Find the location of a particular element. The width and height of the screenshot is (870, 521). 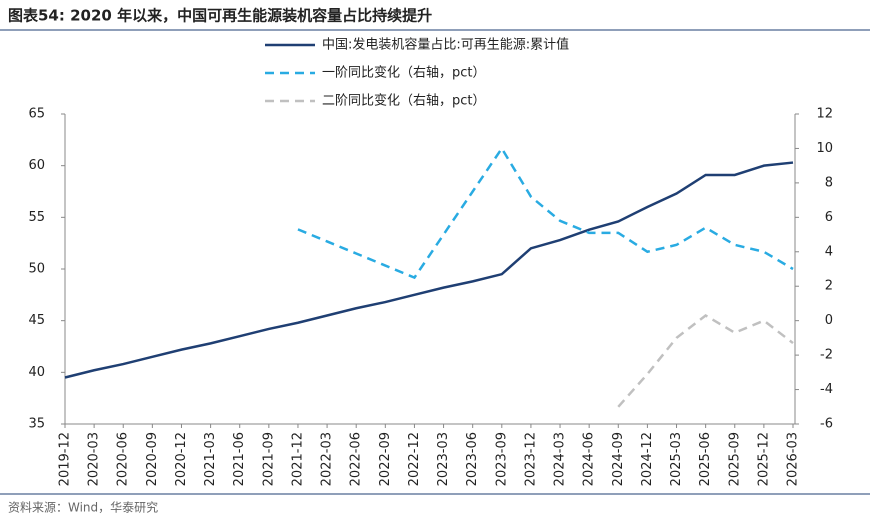

y2-tick-label: 10 is located at coordinates (824, 148).